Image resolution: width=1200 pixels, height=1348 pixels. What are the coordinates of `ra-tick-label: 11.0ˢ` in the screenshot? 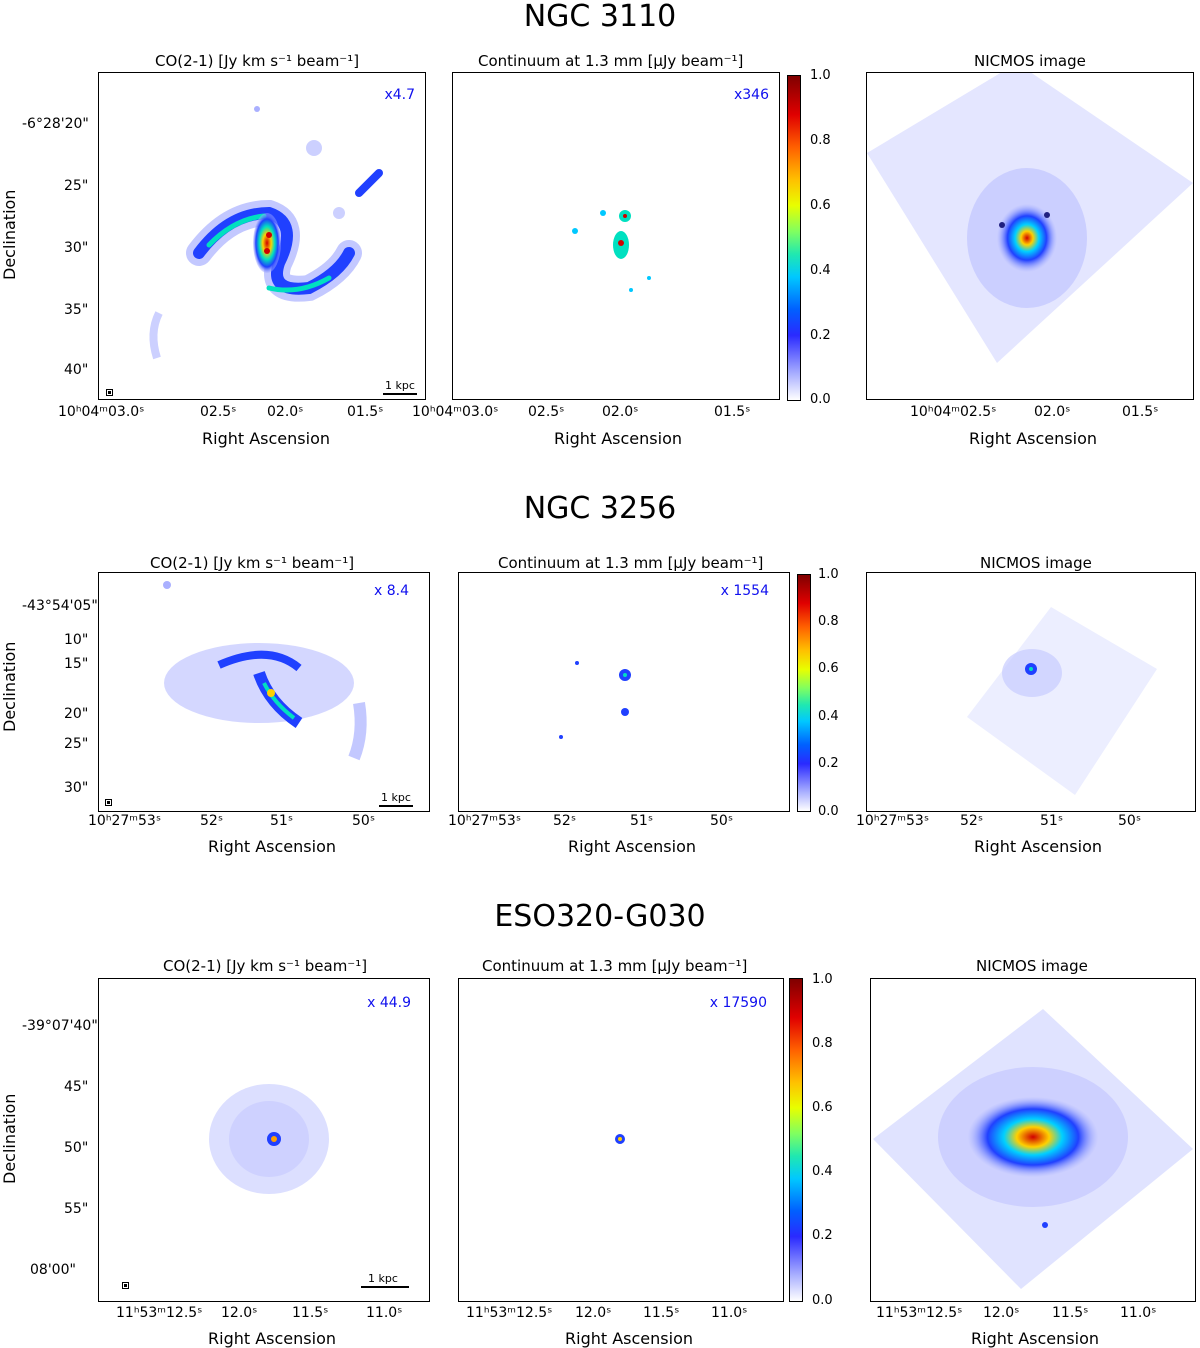 It's located at (1138, 1313).